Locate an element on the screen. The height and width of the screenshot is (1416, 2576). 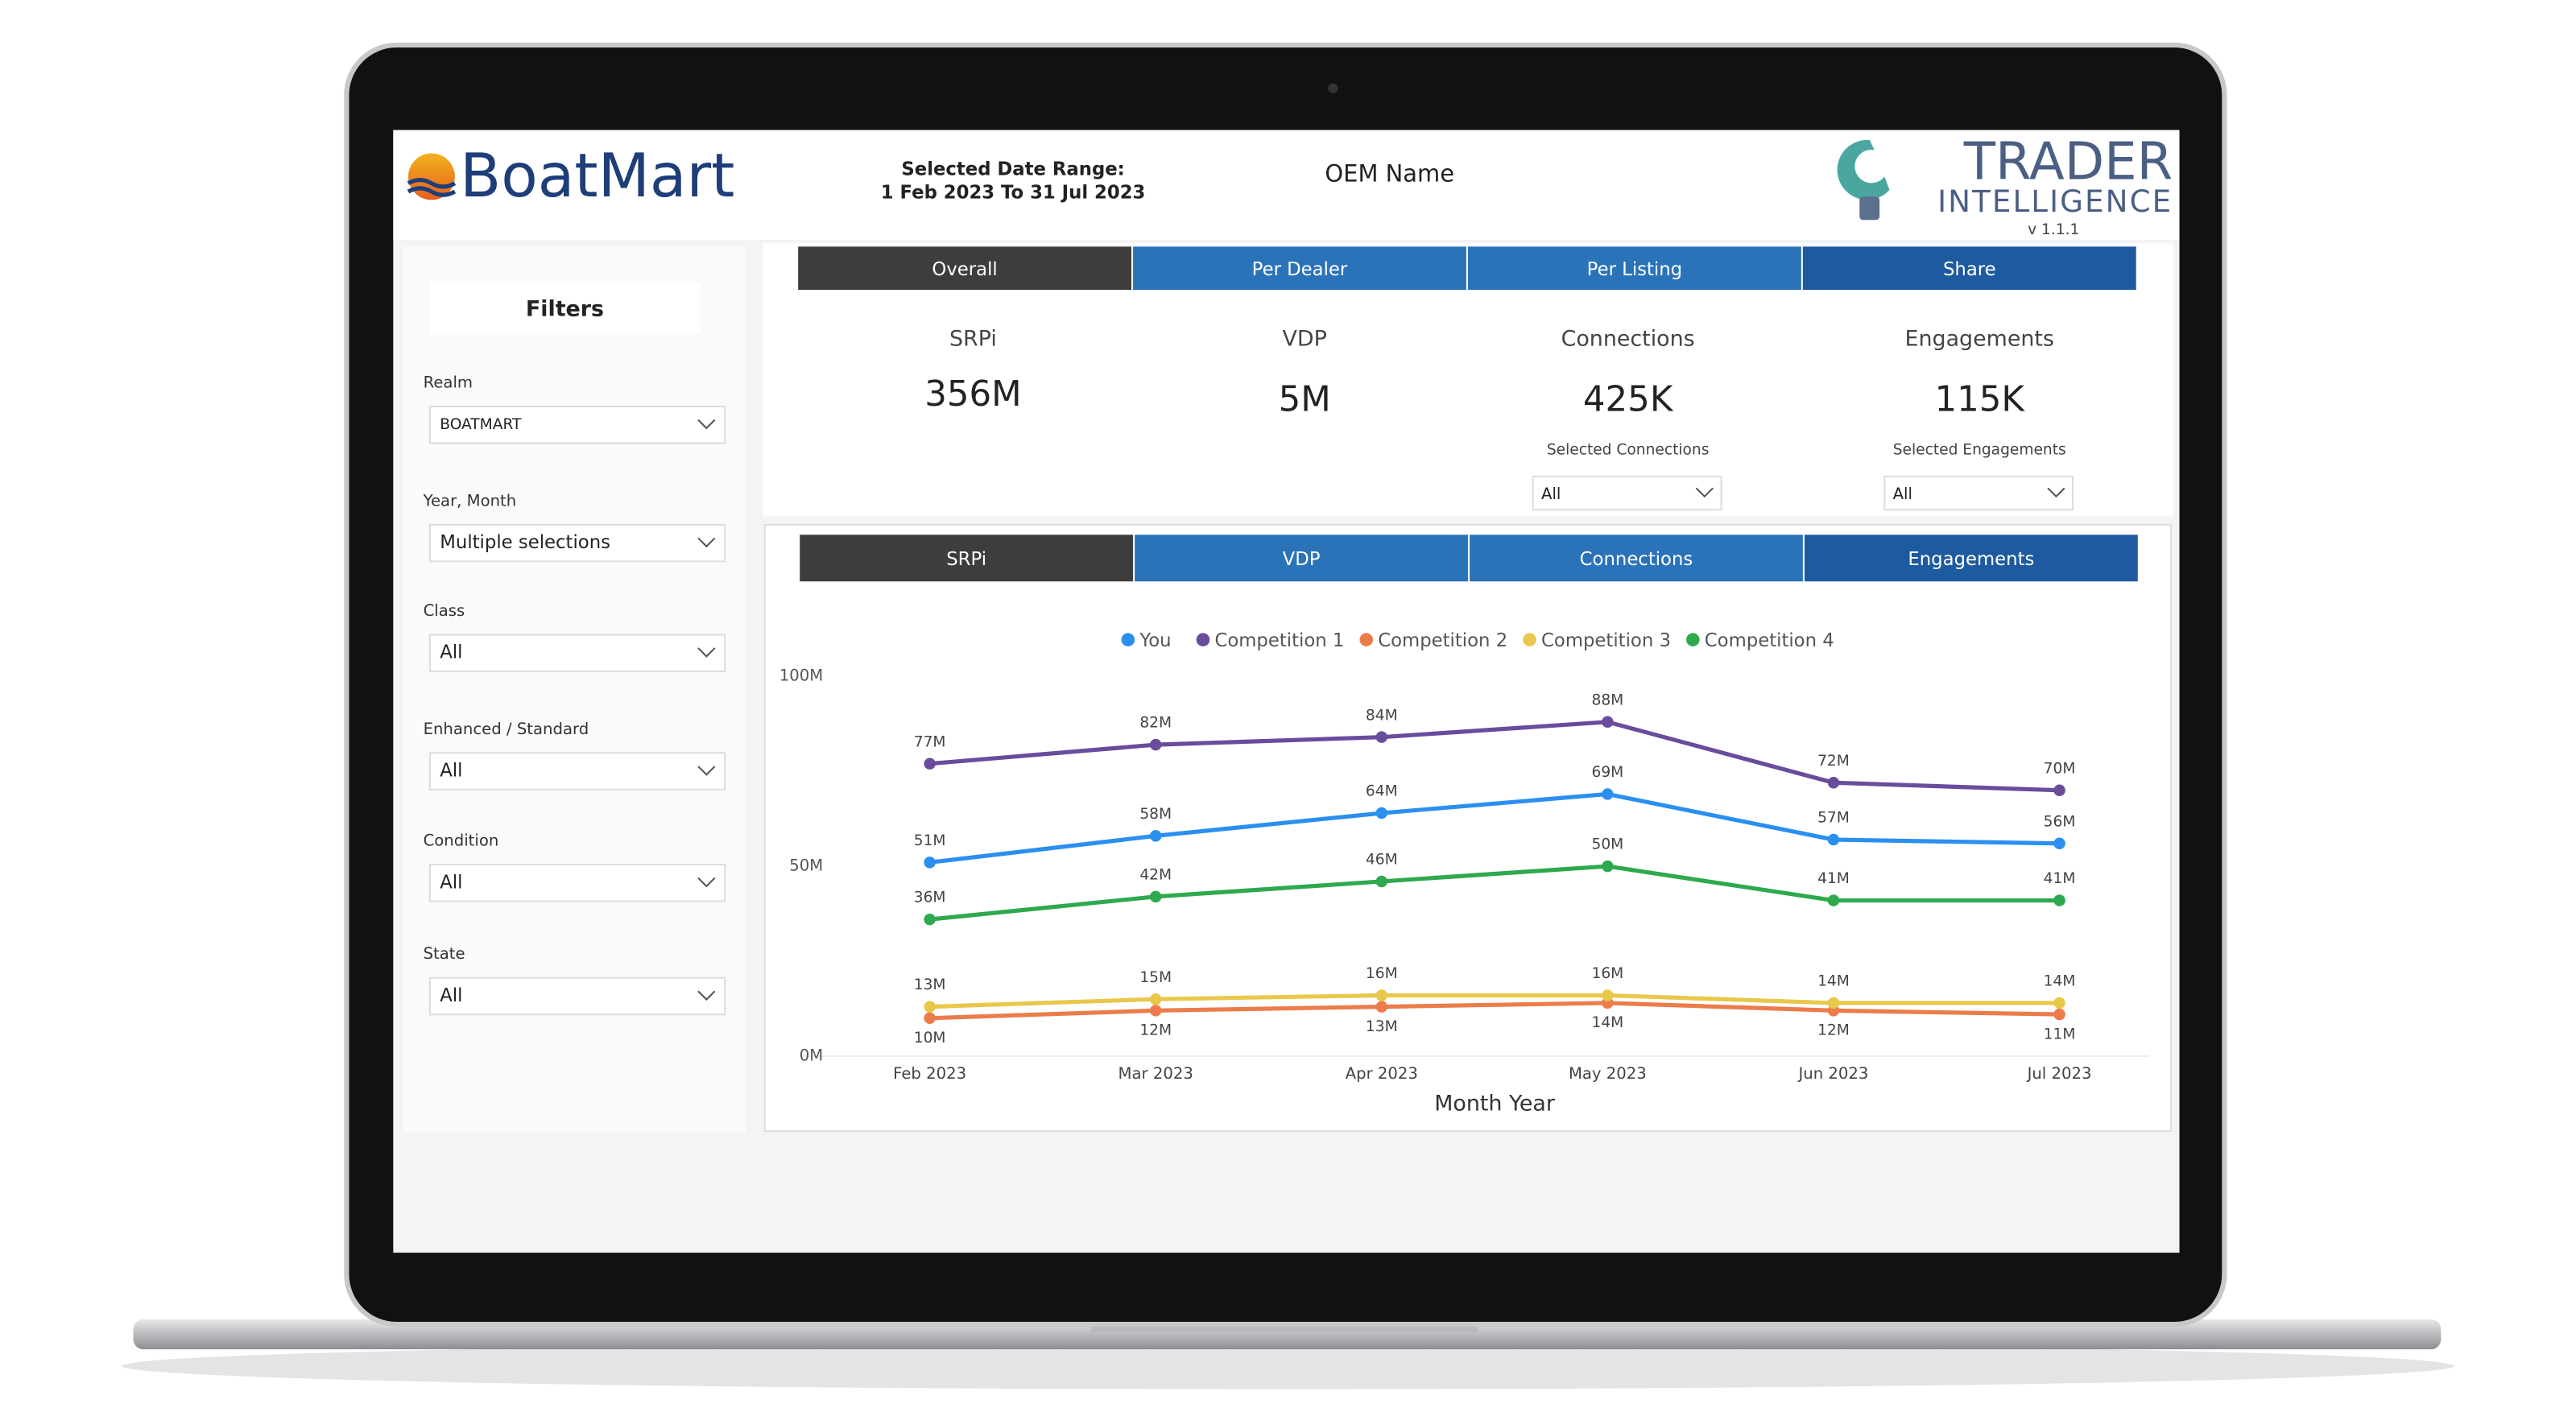
tab-label: SRPi is located at coordinates (966, 559).